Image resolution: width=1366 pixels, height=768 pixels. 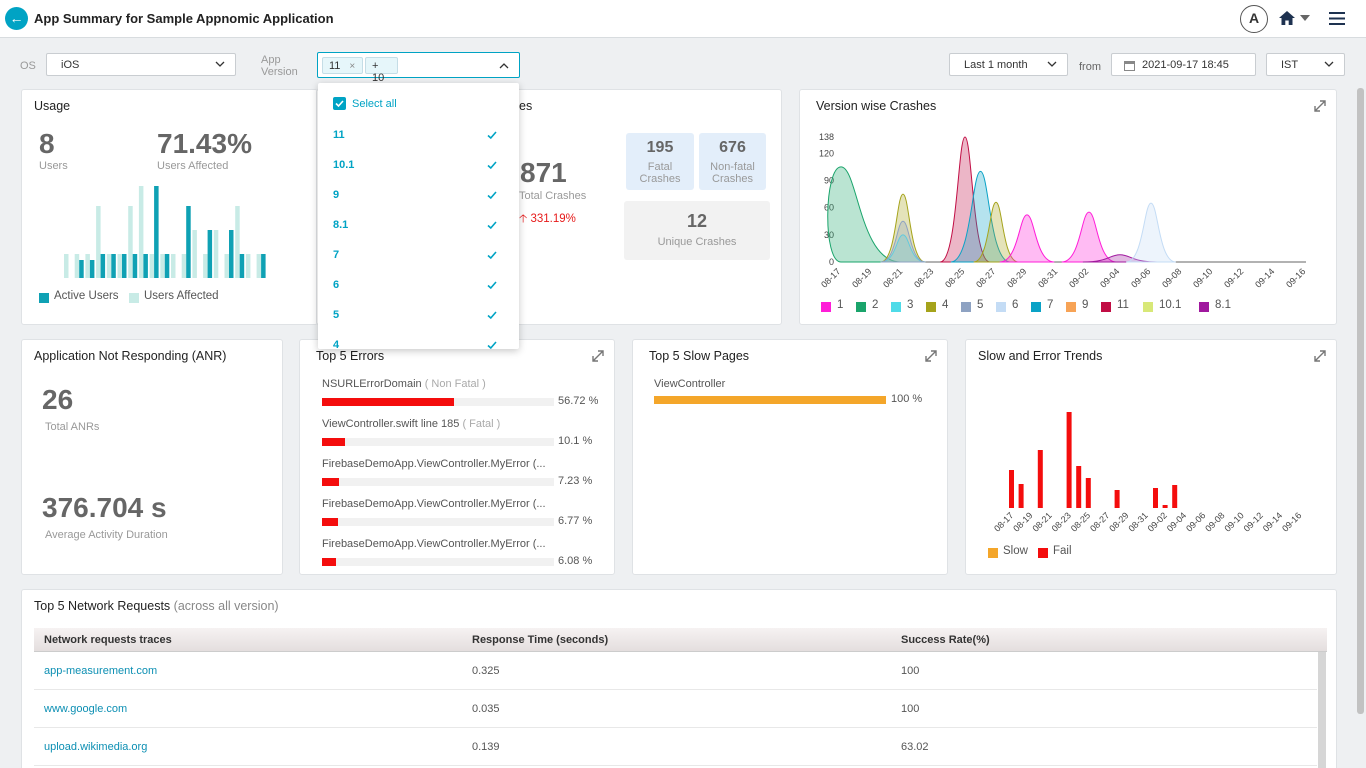 I want to click on legend-label: 2, so click(x=875, y=305).